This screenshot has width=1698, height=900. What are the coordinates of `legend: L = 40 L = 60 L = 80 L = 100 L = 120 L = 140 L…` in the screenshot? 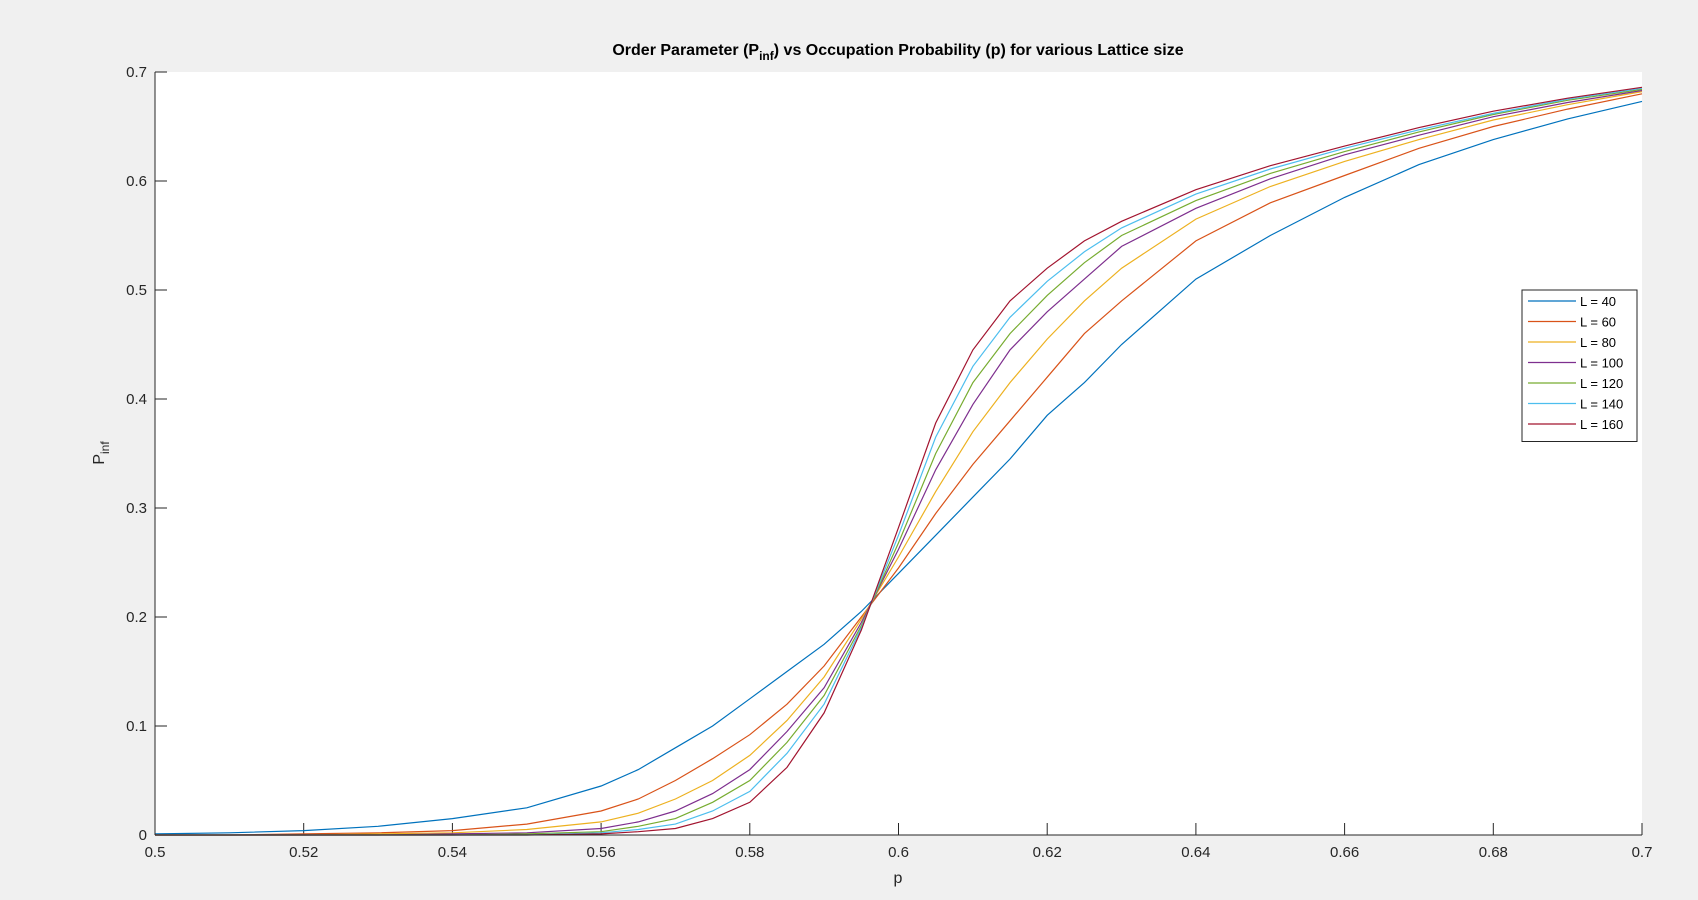 It's located at (1579, 365).